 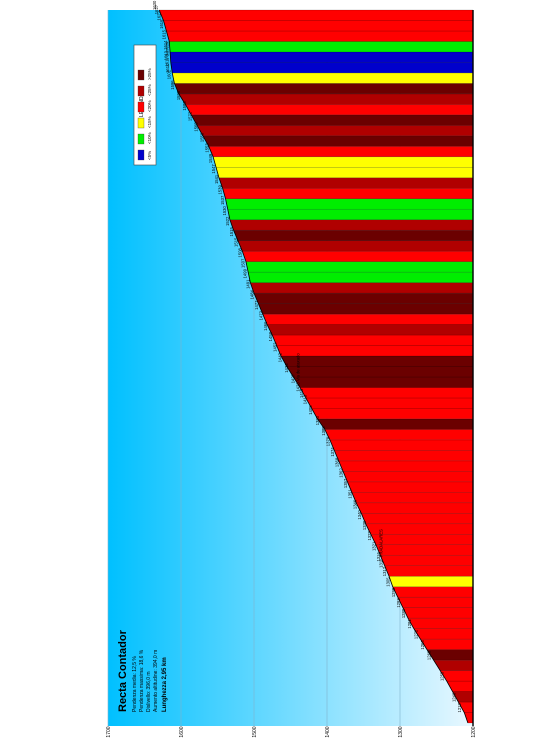 I want to click on point-label-47: 1522, so click(x=227, y=221).